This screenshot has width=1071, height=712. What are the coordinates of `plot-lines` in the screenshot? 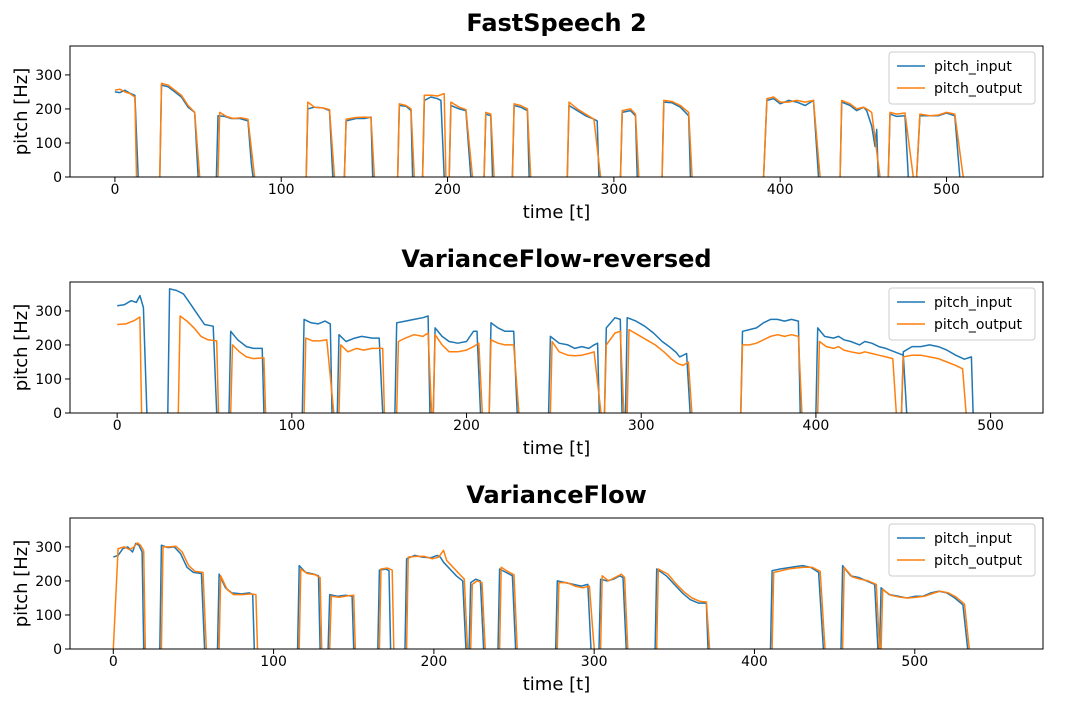 It's located at (545, 350).